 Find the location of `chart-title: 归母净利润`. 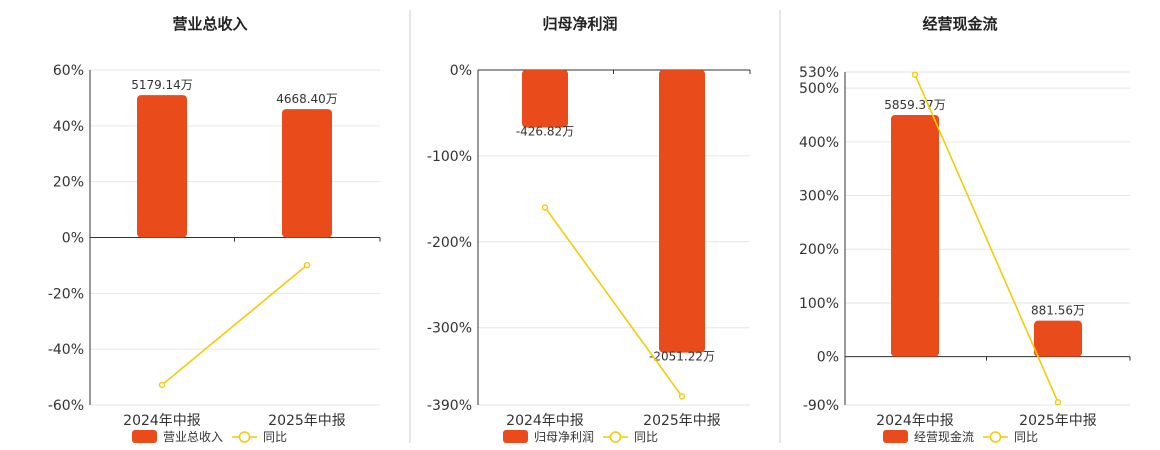

chart-title: 归母净利润 is located at coordinates (579, 24).